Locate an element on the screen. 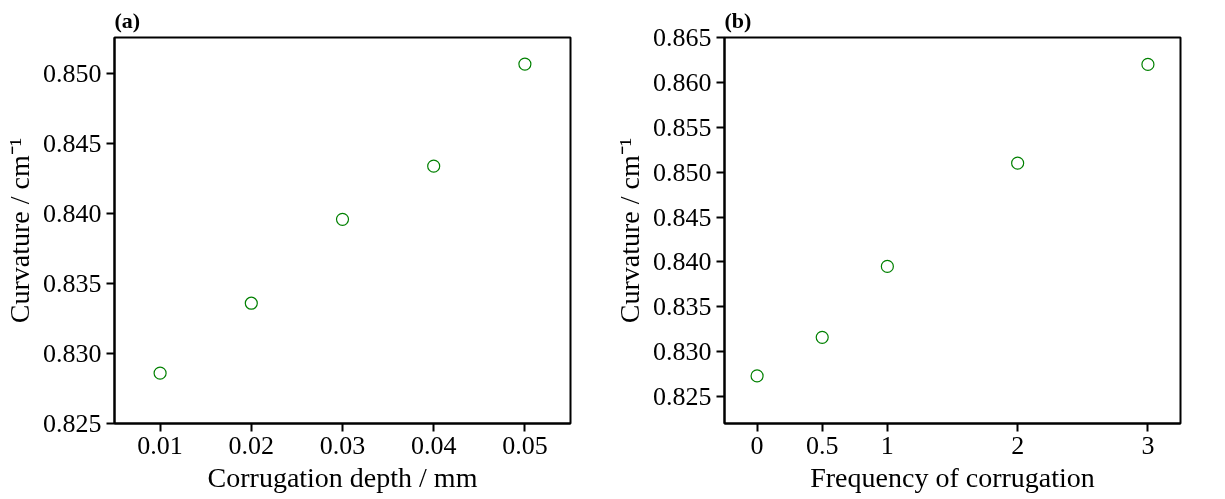 This screenshot has width=1225, height=499. x-tick-label: 3 is located at coordinates (1148, 445).